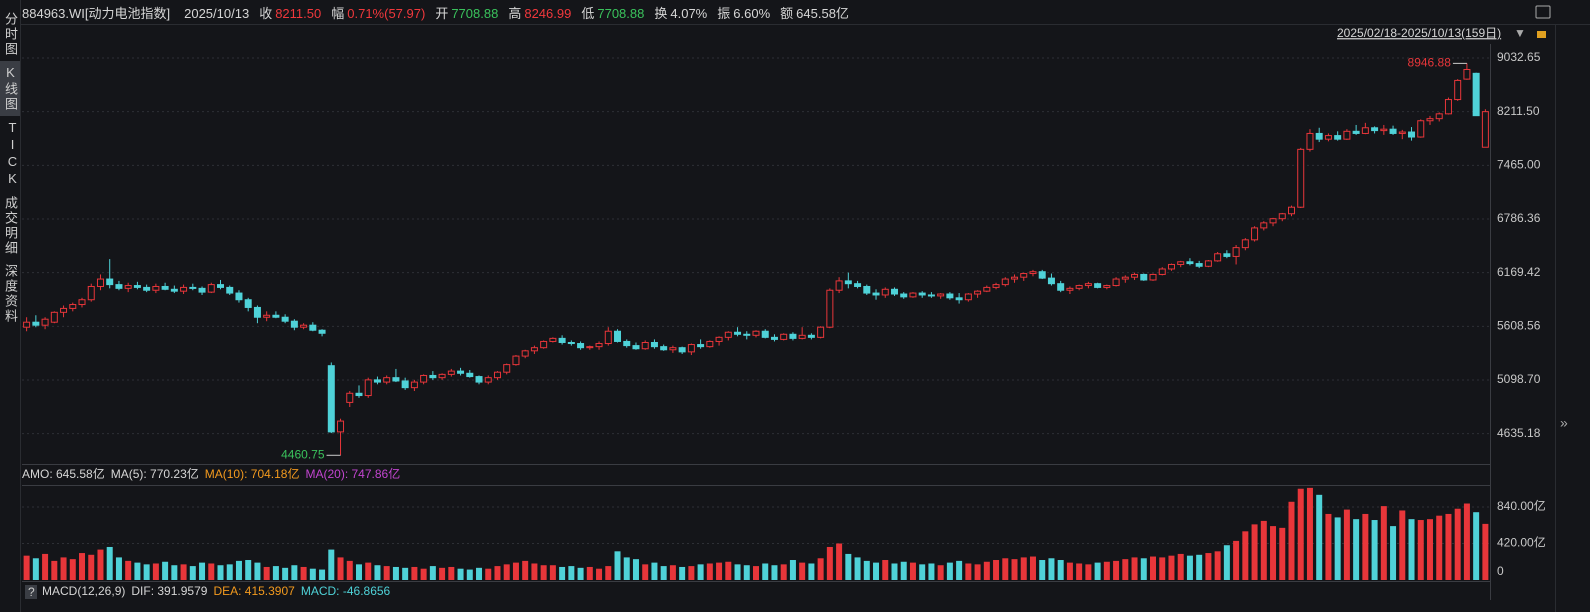 The image size is (1590, 612). I want to click on side-tab: 成交明细, so click(10, 226).